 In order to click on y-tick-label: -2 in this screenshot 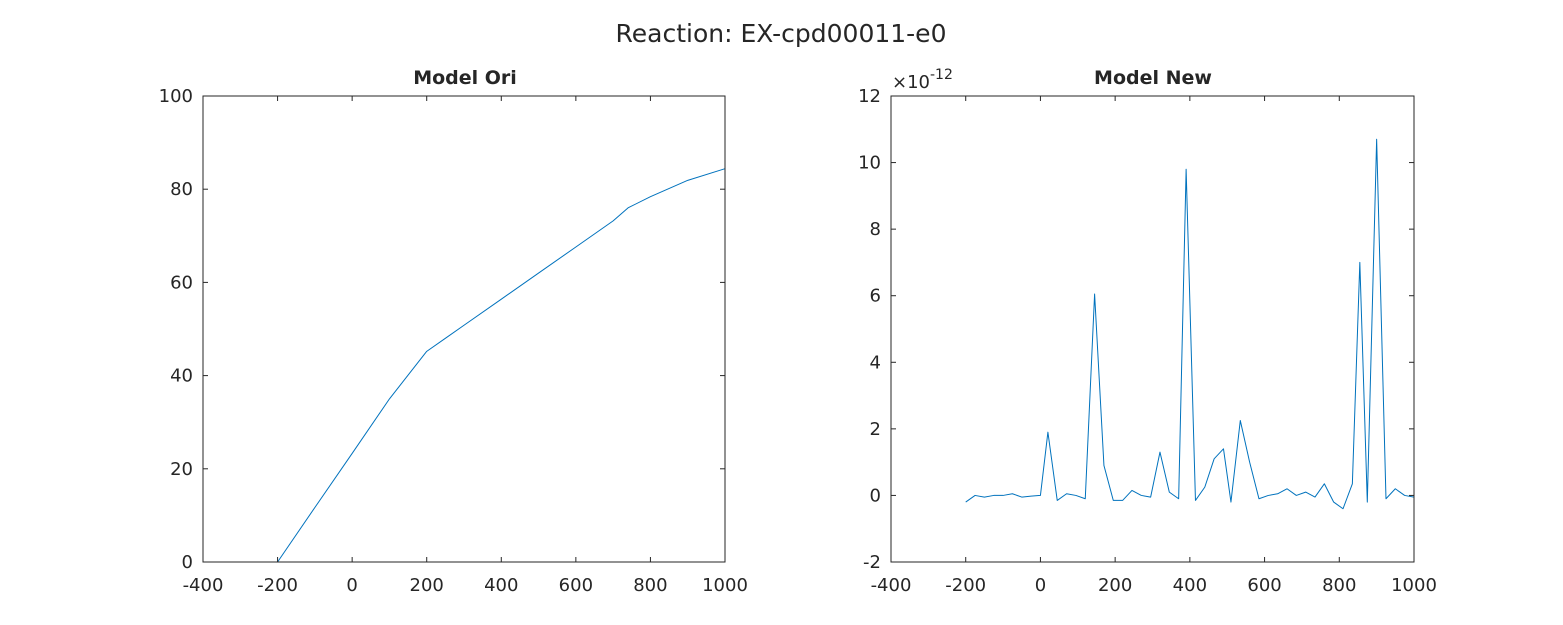, I will do `click(872, 562)`.